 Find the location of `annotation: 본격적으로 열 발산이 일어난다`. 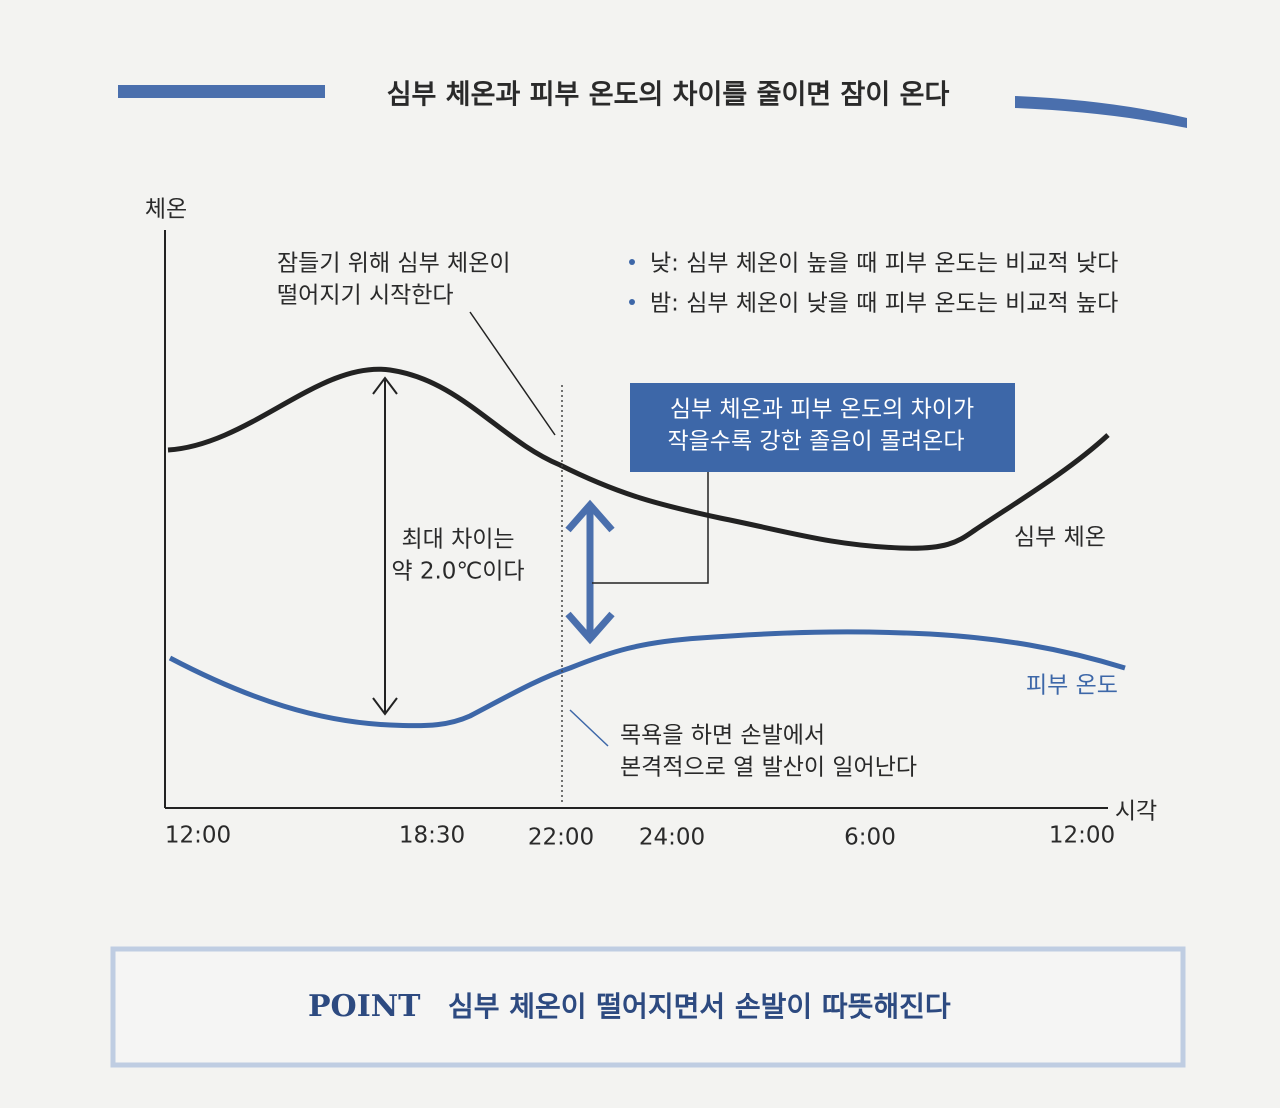

annotation: 본격적으로 열 발산이 일어난다 is located at coordinates (768, 768).